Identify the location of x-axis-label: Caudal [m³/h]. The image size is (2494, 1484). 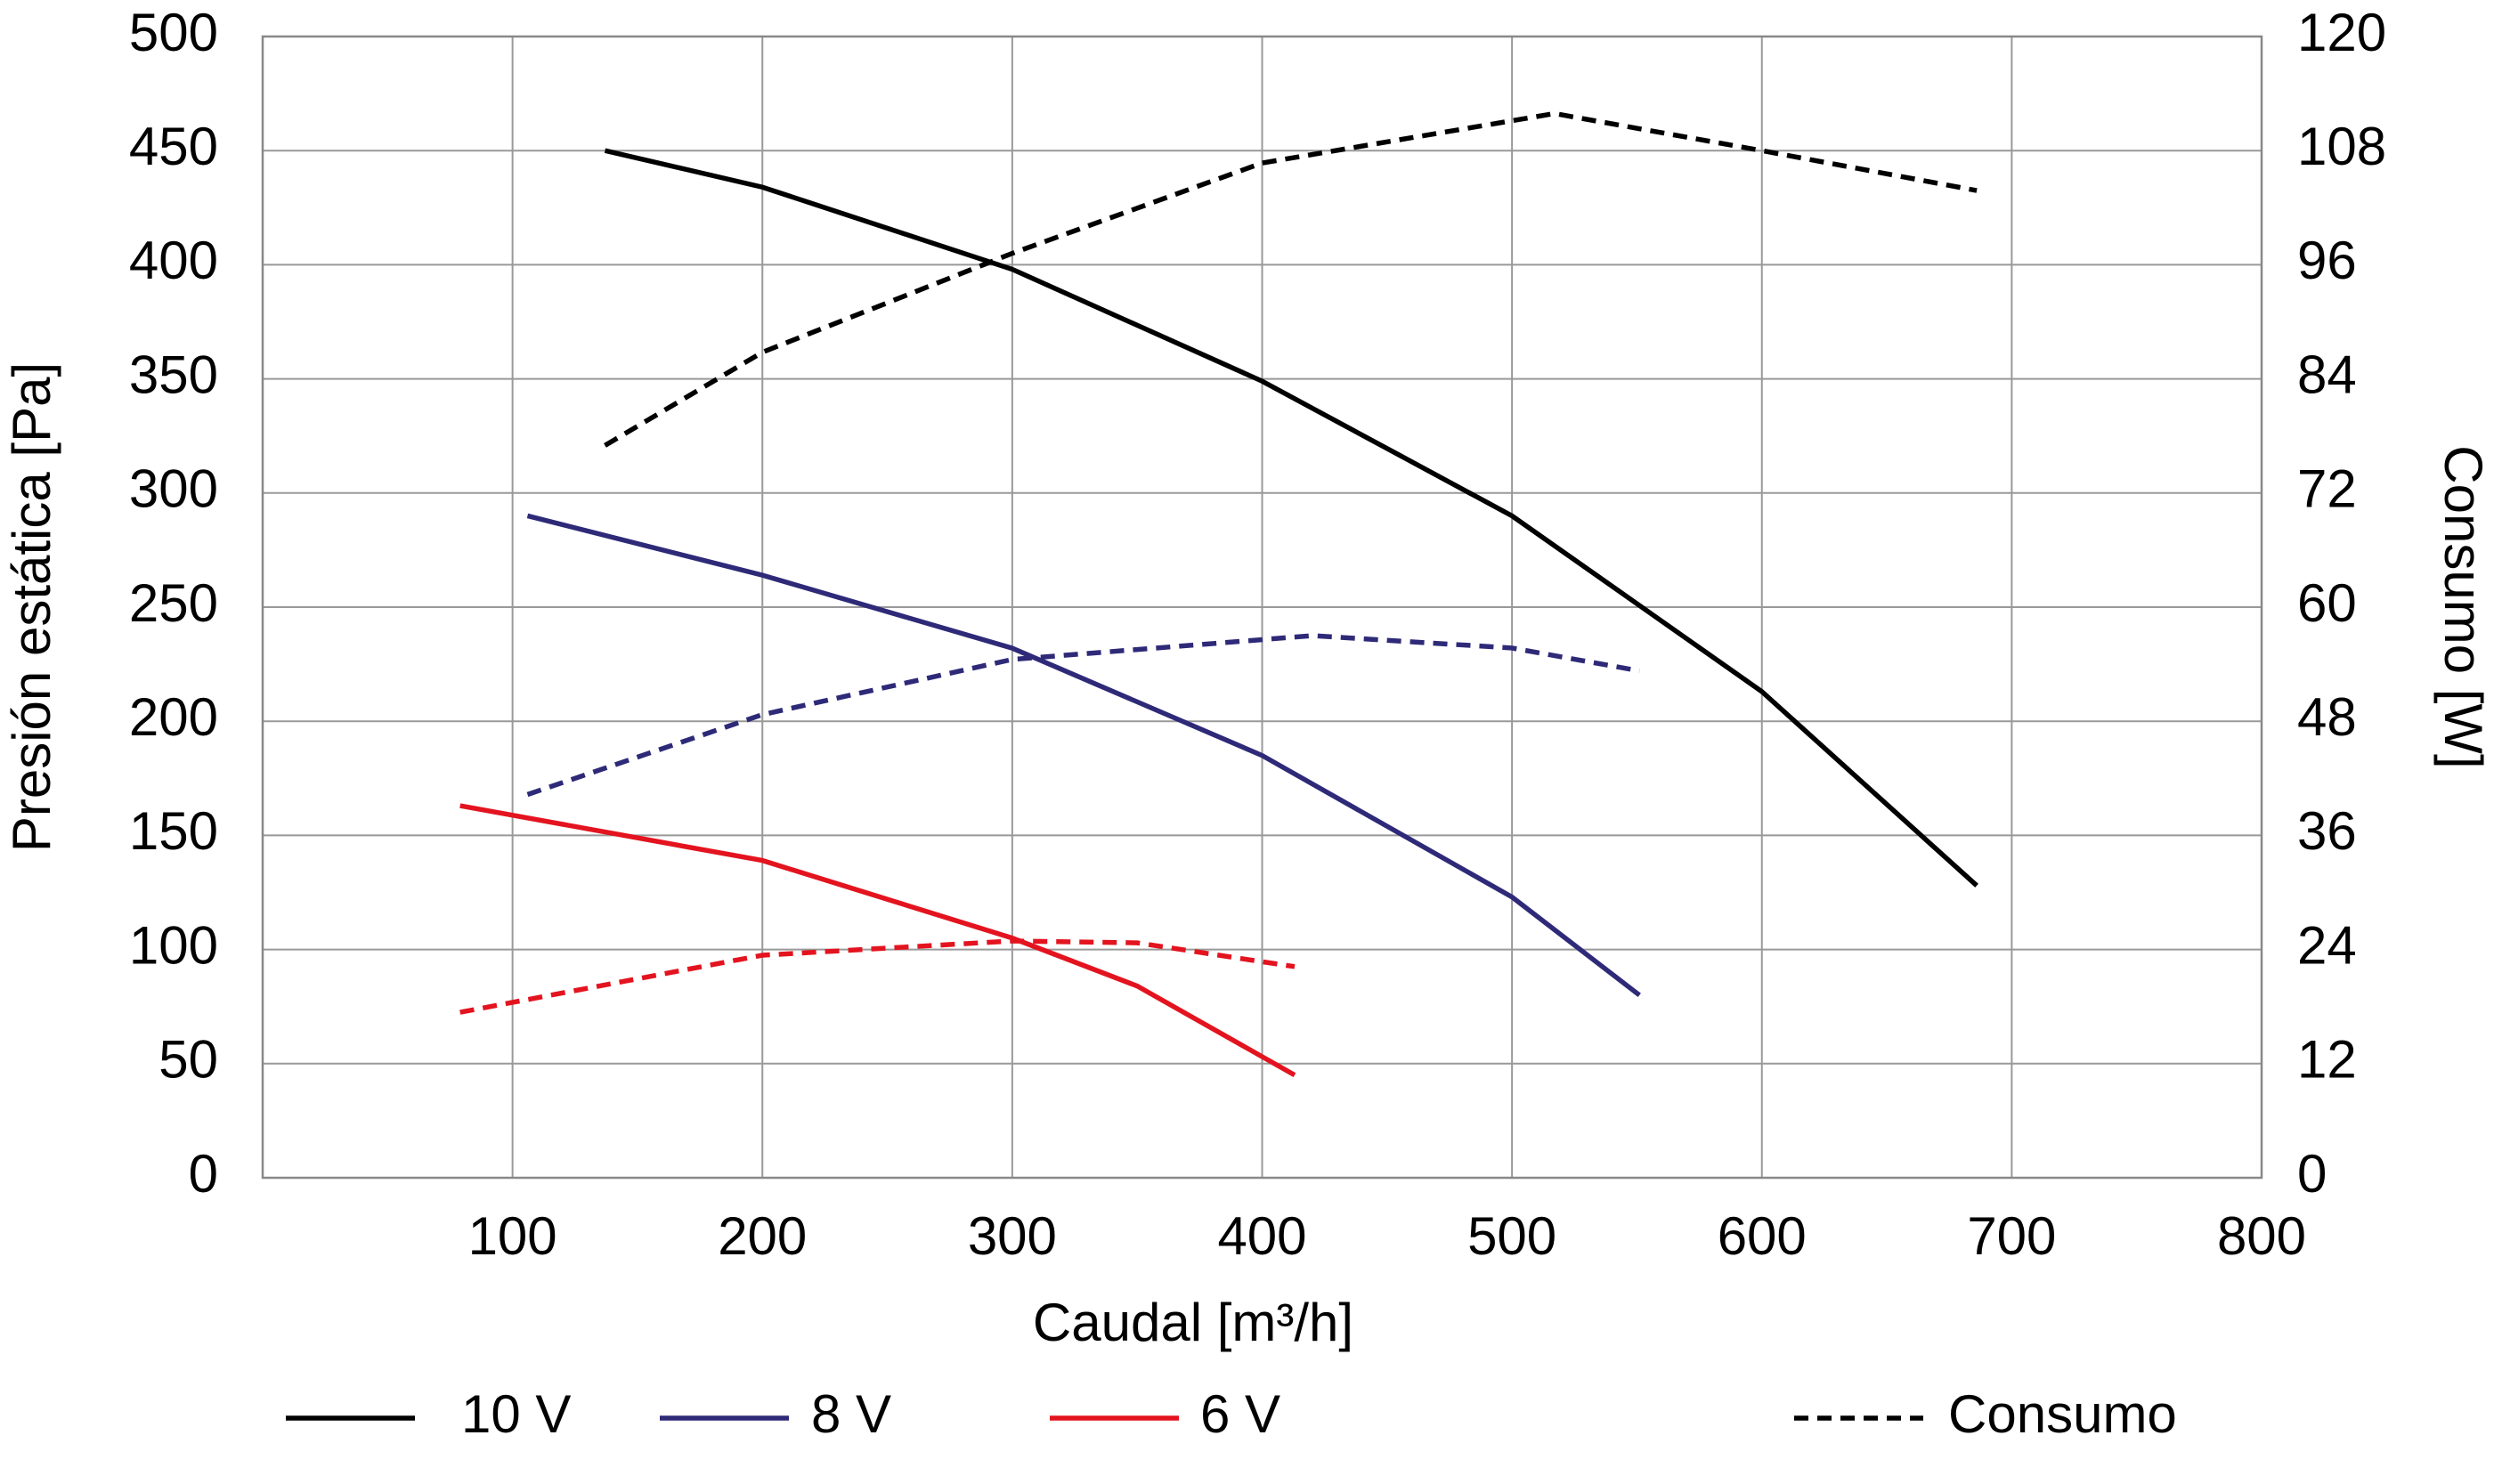
(1193, 1322).